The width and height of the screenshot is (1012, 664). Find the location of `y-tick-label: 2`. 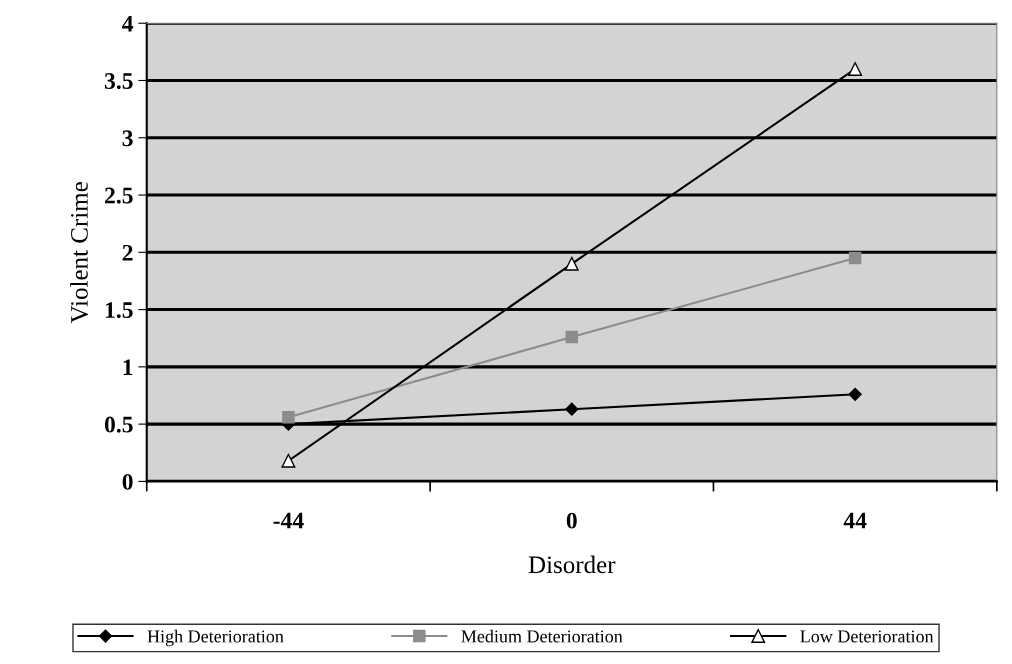

y-tick-label: 2 is located at coordinates (127, 252).